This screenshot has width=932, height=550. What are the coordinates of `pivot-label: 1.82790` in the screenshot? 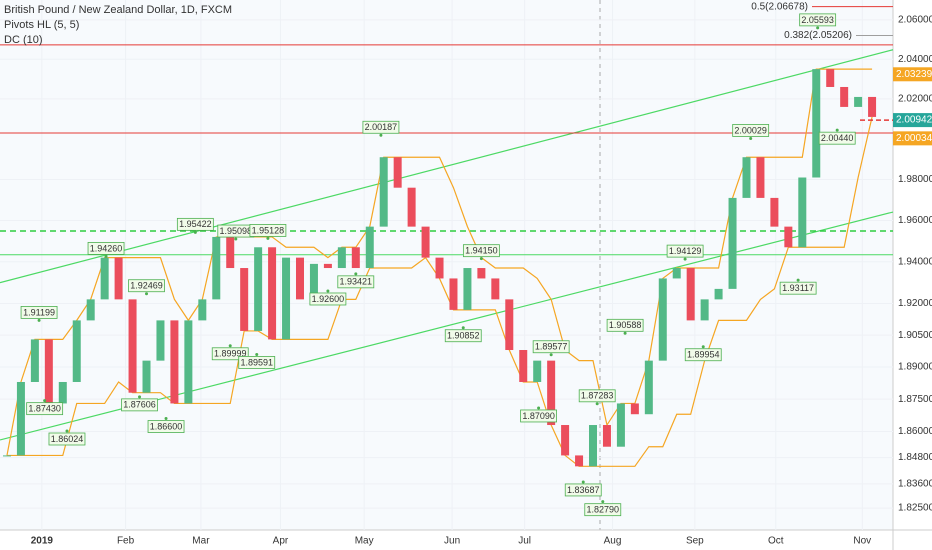 It's located at (603, 510).